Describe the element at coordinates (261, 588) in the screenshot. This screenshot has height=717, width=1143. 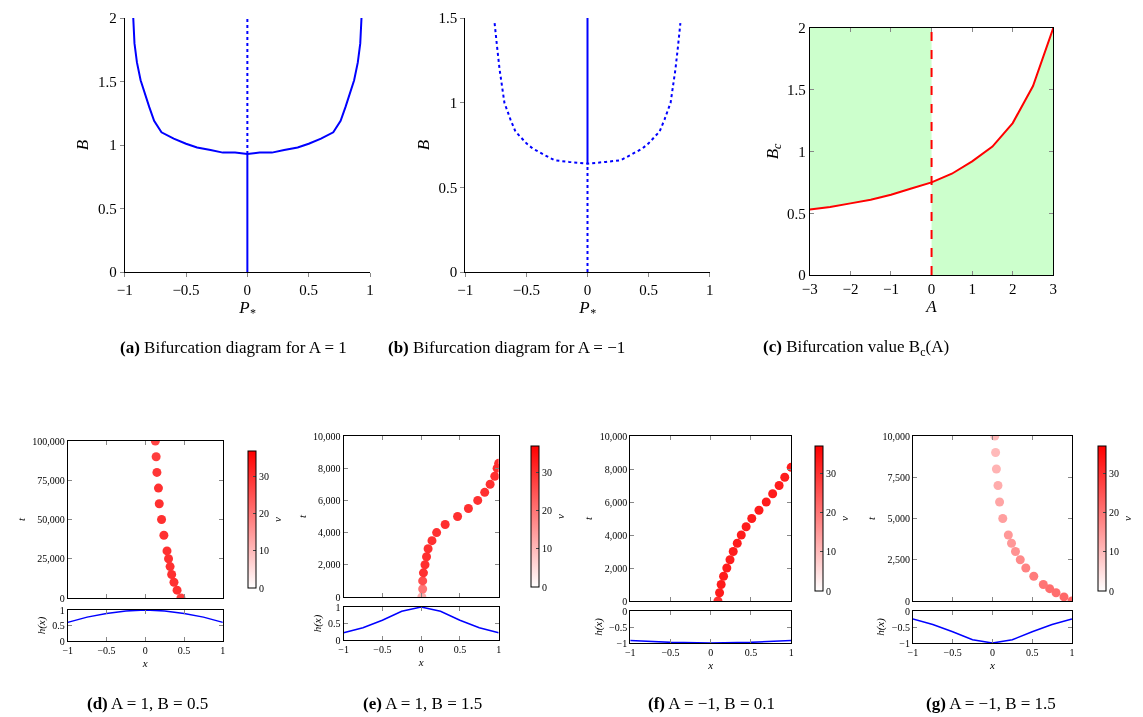
I see `color-bar-label: 0` at that location.